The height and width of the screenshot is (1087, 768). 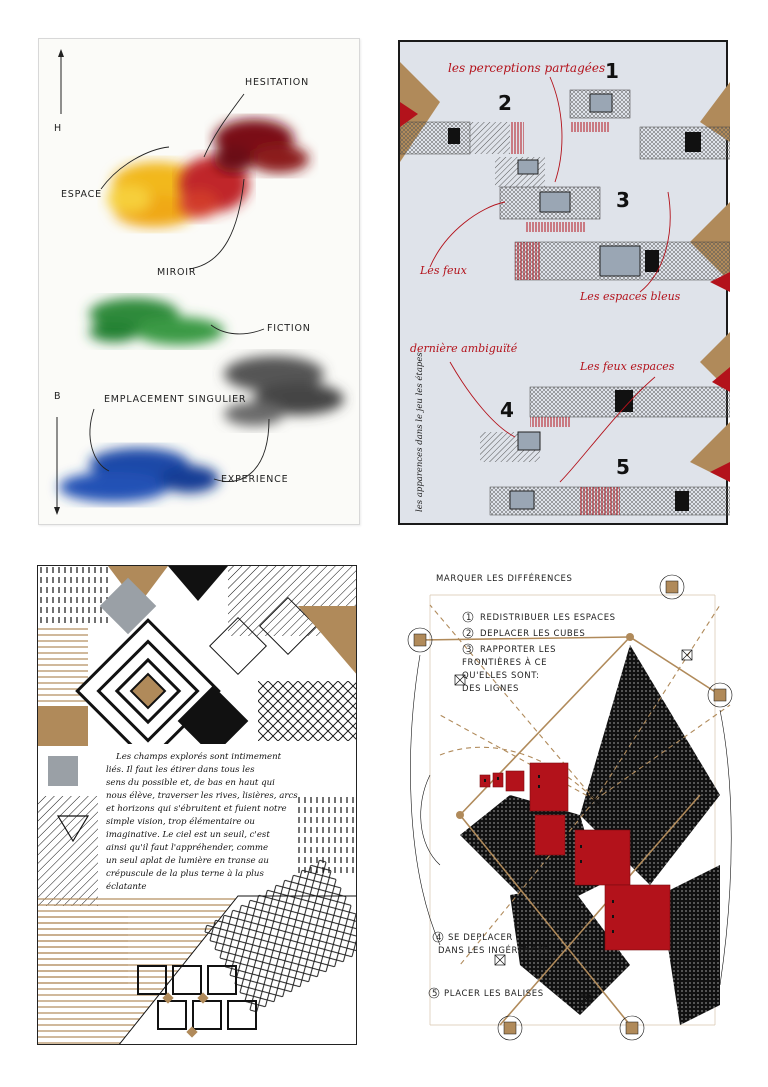 I want to click on frame, so click(x=572, y=810).